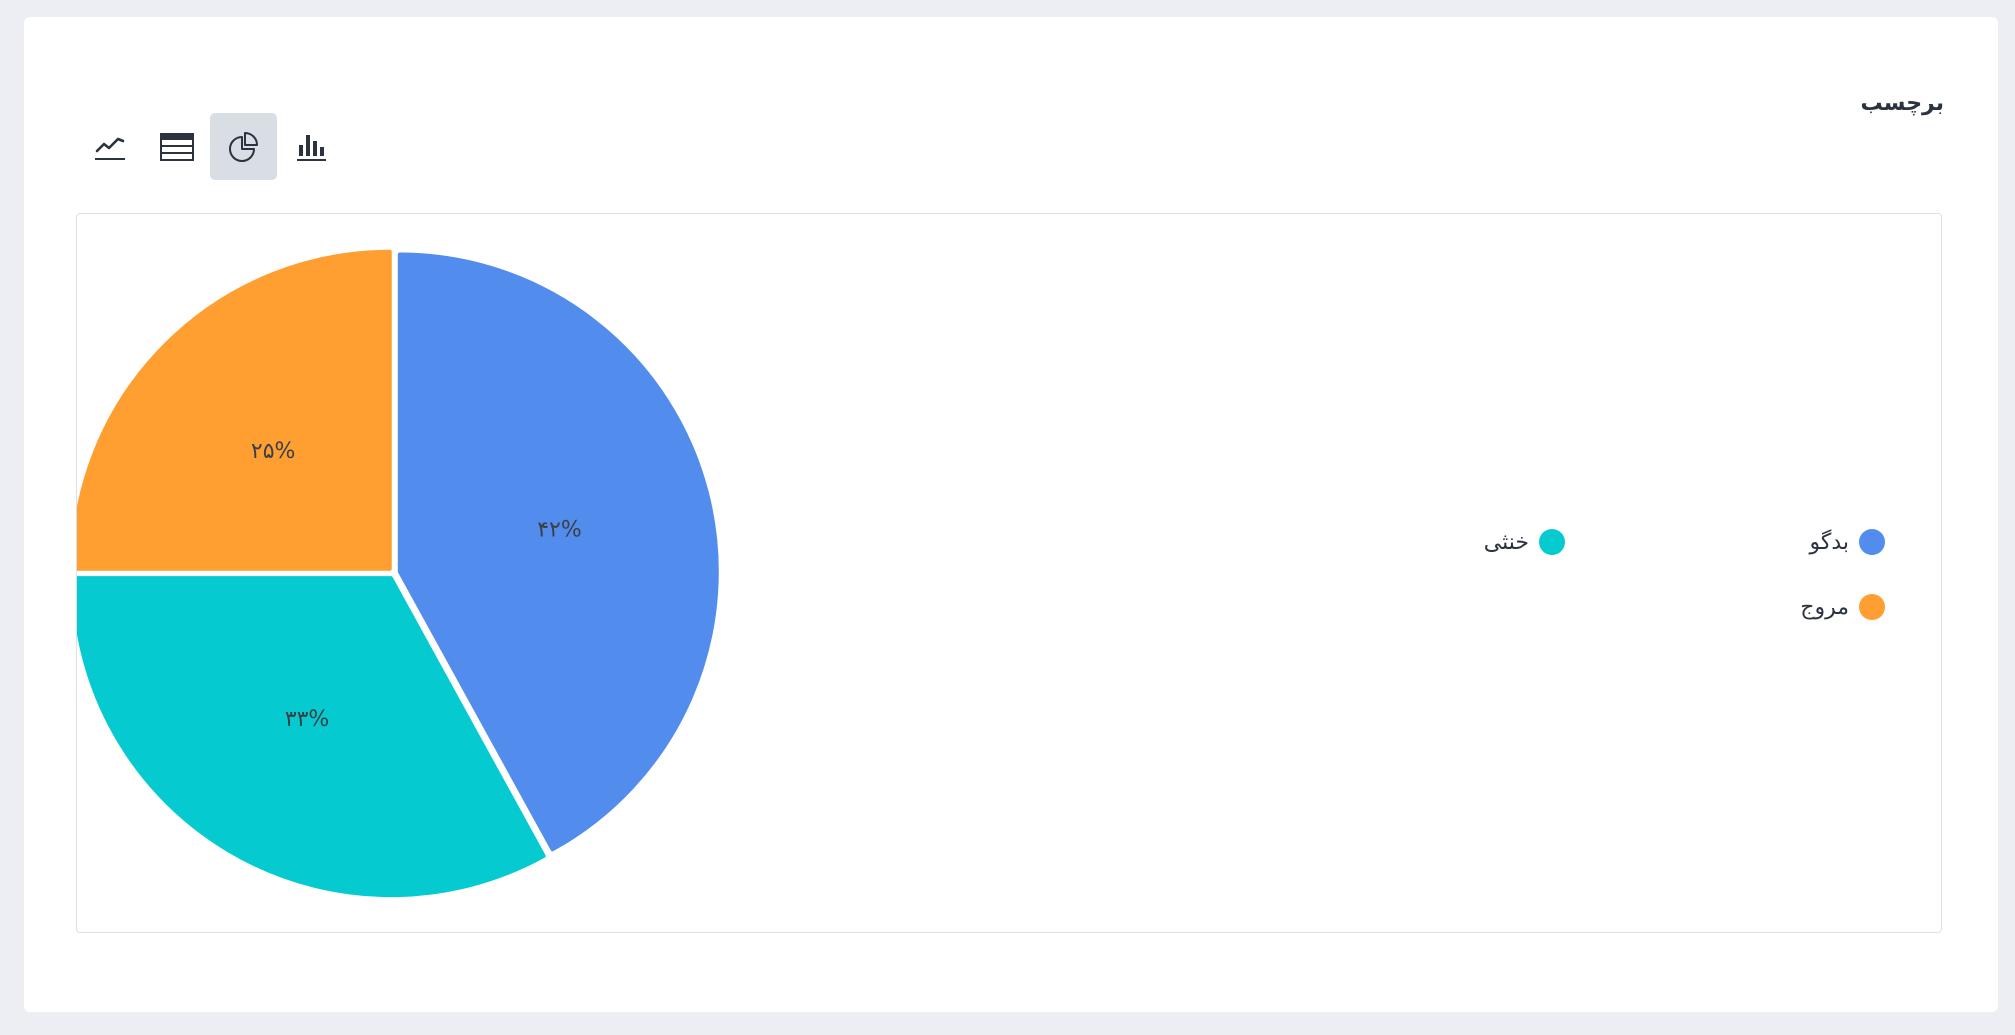 This screenshot has height=1035, width=2015. I want to click on line-chart-icon, so click(109, 148).